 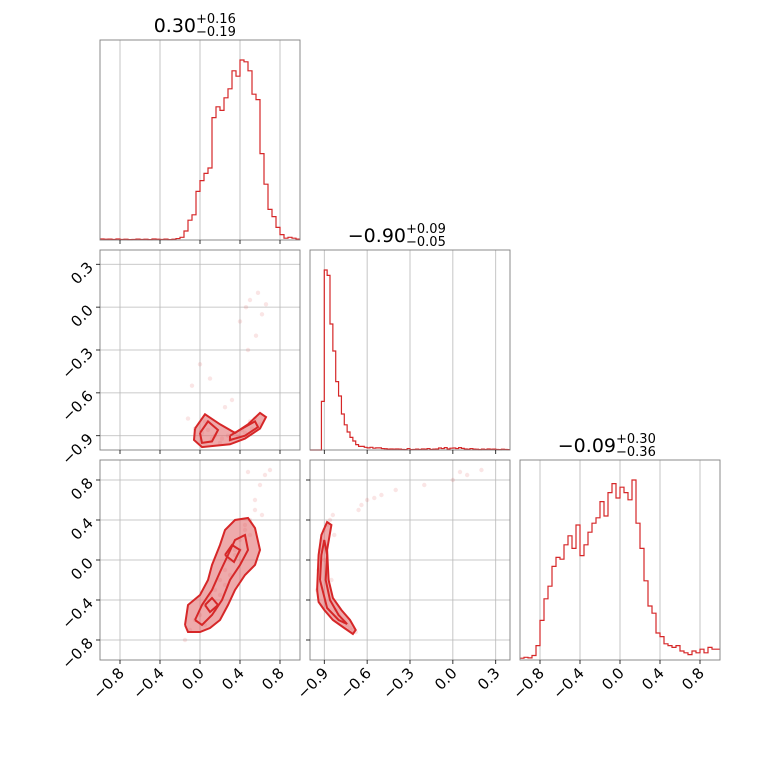 I want to click on y-tick-label: 0.3, so click(x=82, y=273).